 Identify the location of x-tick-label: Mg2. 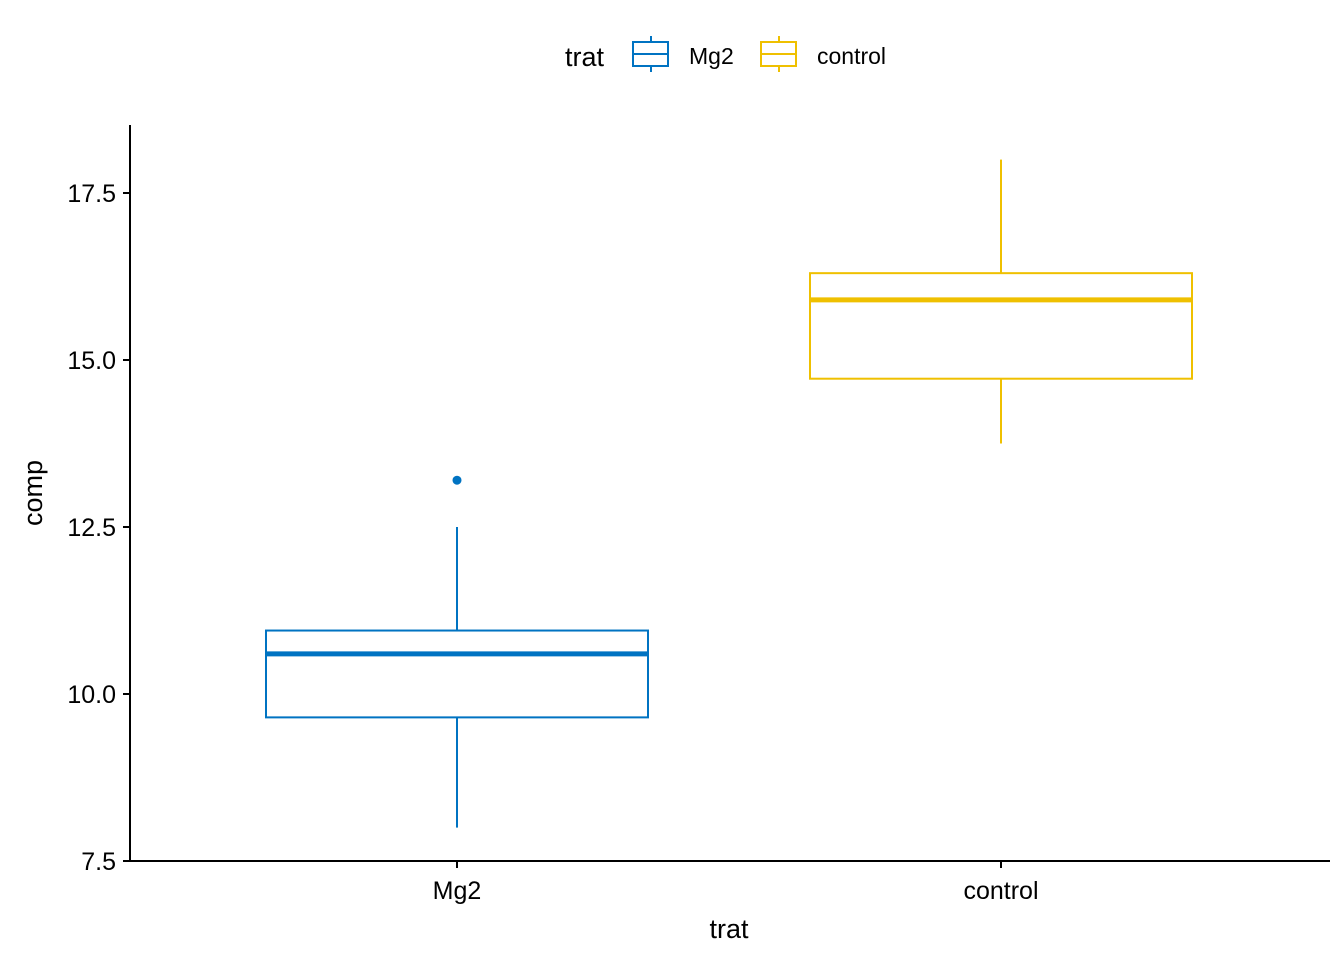
(457, 891).